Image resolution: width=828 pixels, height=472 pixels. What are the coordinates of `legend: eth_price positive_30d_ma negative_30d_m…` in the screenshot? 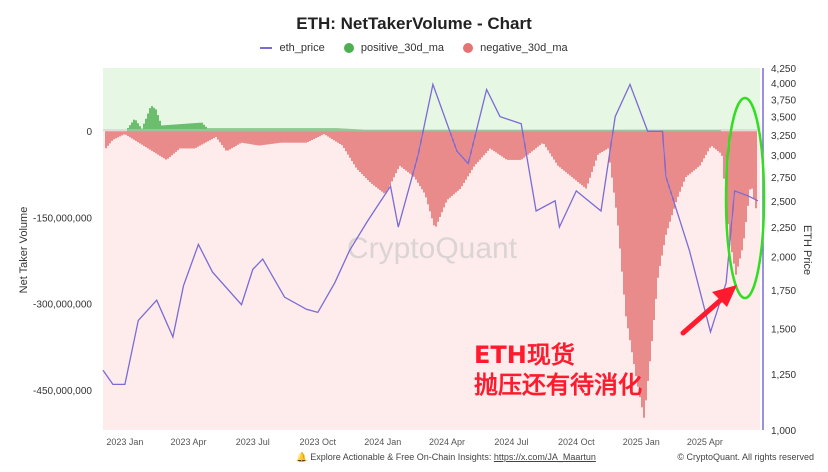 It's located at (414, 48).